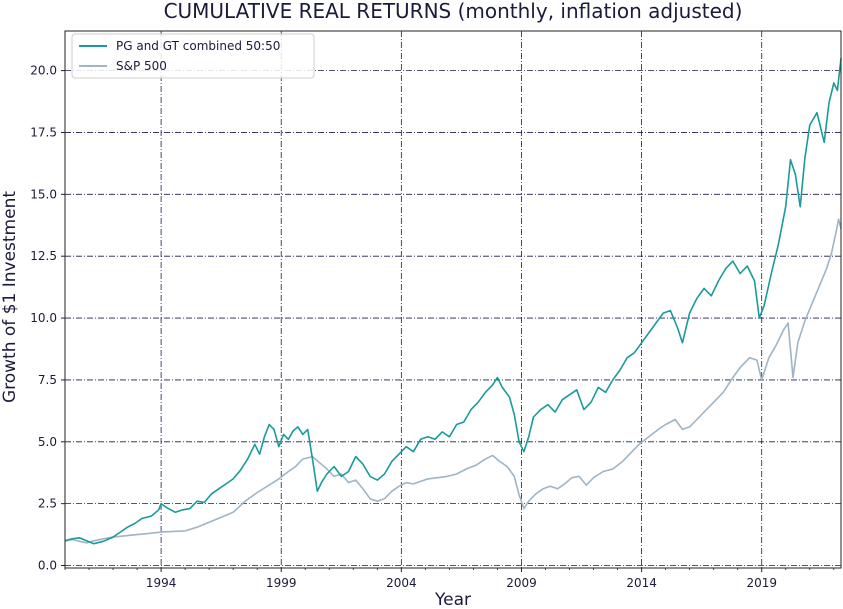 The height and width of the screenshot is (609, 843). Describe the element at coordinates (198, 46) in the screenshot. I see `legend-label-pg-gt: PG and GT combined 50:50` at that location.